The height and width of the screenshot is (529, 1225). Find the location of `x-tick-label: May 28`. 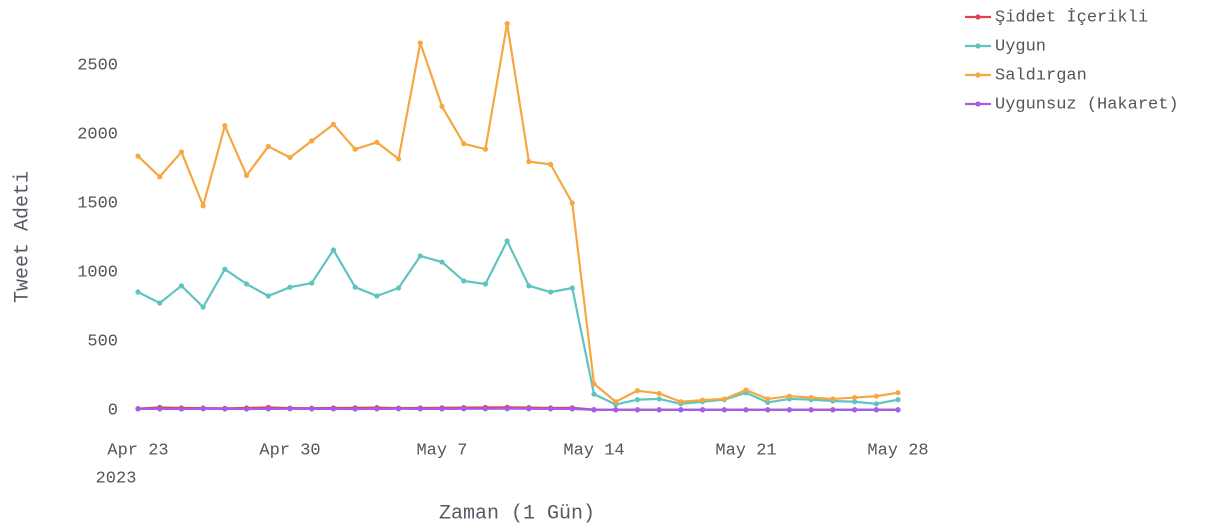

x-tick-label: May 28 is located at coordinates (897, 450).